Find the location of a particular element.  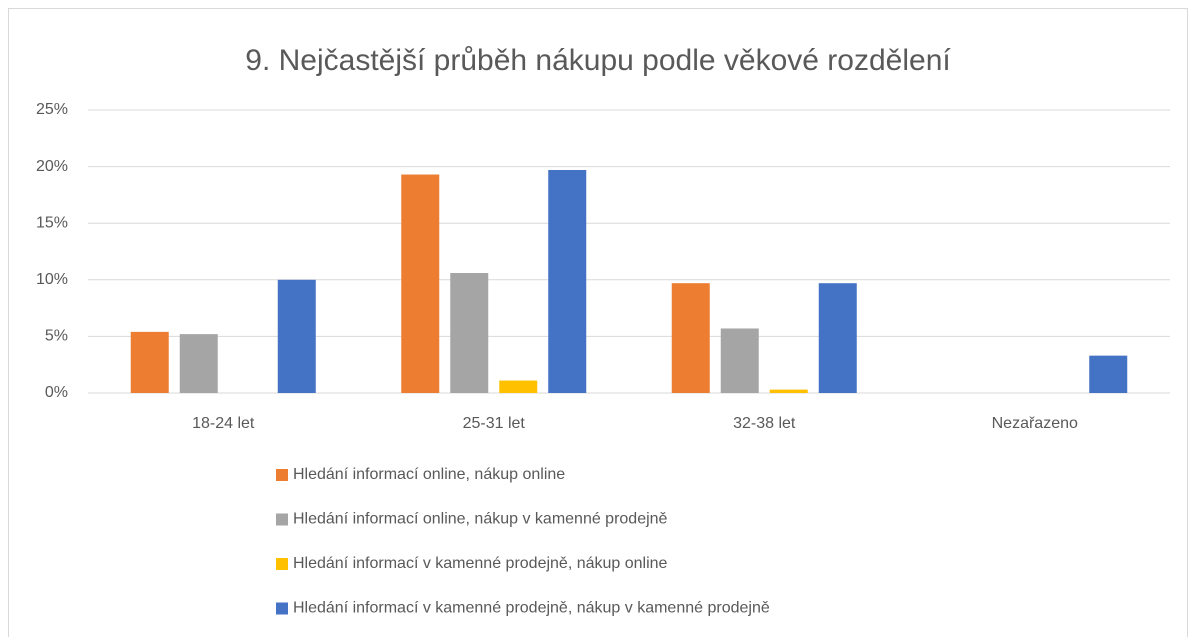

y-tick-label: 20% is located at coordinates (52, 166).